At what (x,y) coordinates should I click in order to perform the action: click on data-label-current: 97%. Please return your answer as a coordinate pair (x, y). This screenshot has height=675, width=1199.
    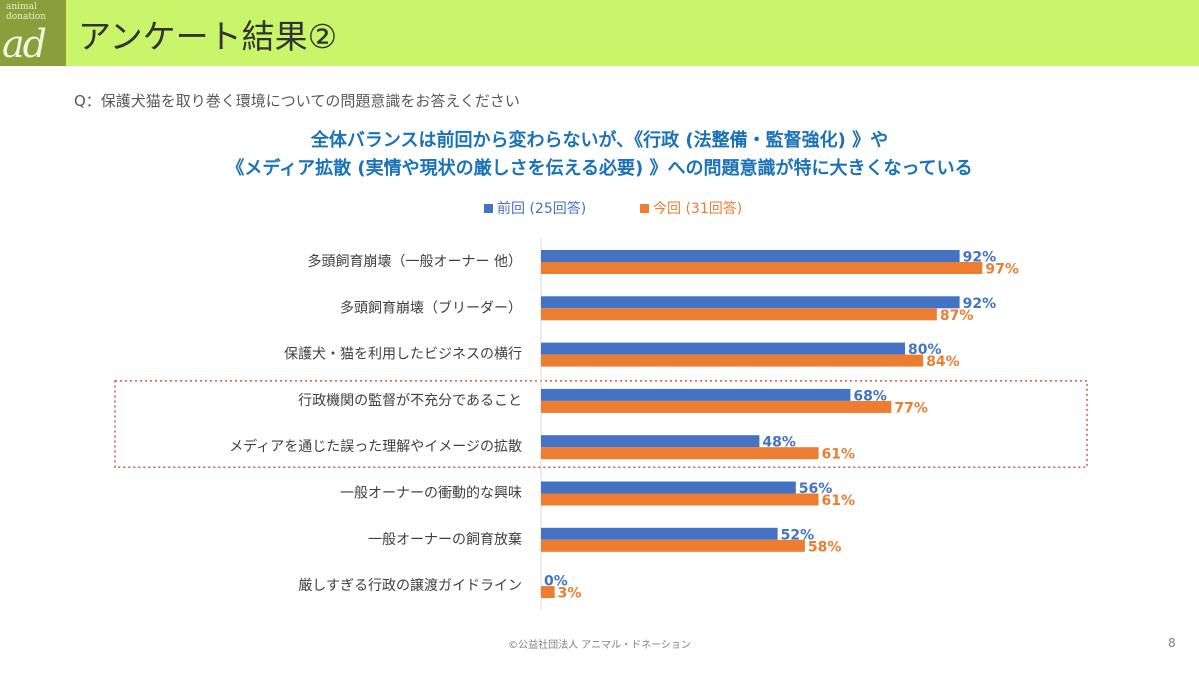
    Looking at the image, I should click on (1002, 270).